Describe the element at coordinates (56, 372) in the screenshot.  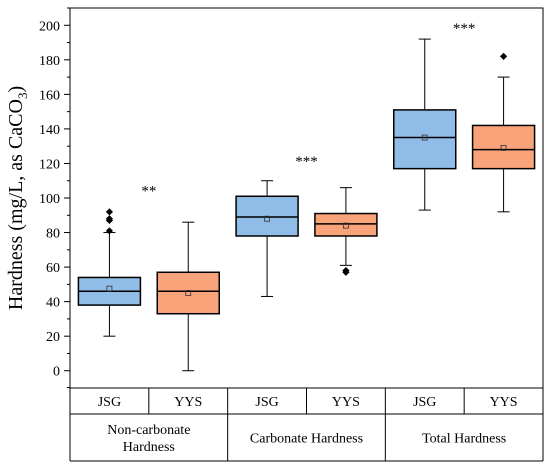
I see `y-tick-label: 0` at that location.